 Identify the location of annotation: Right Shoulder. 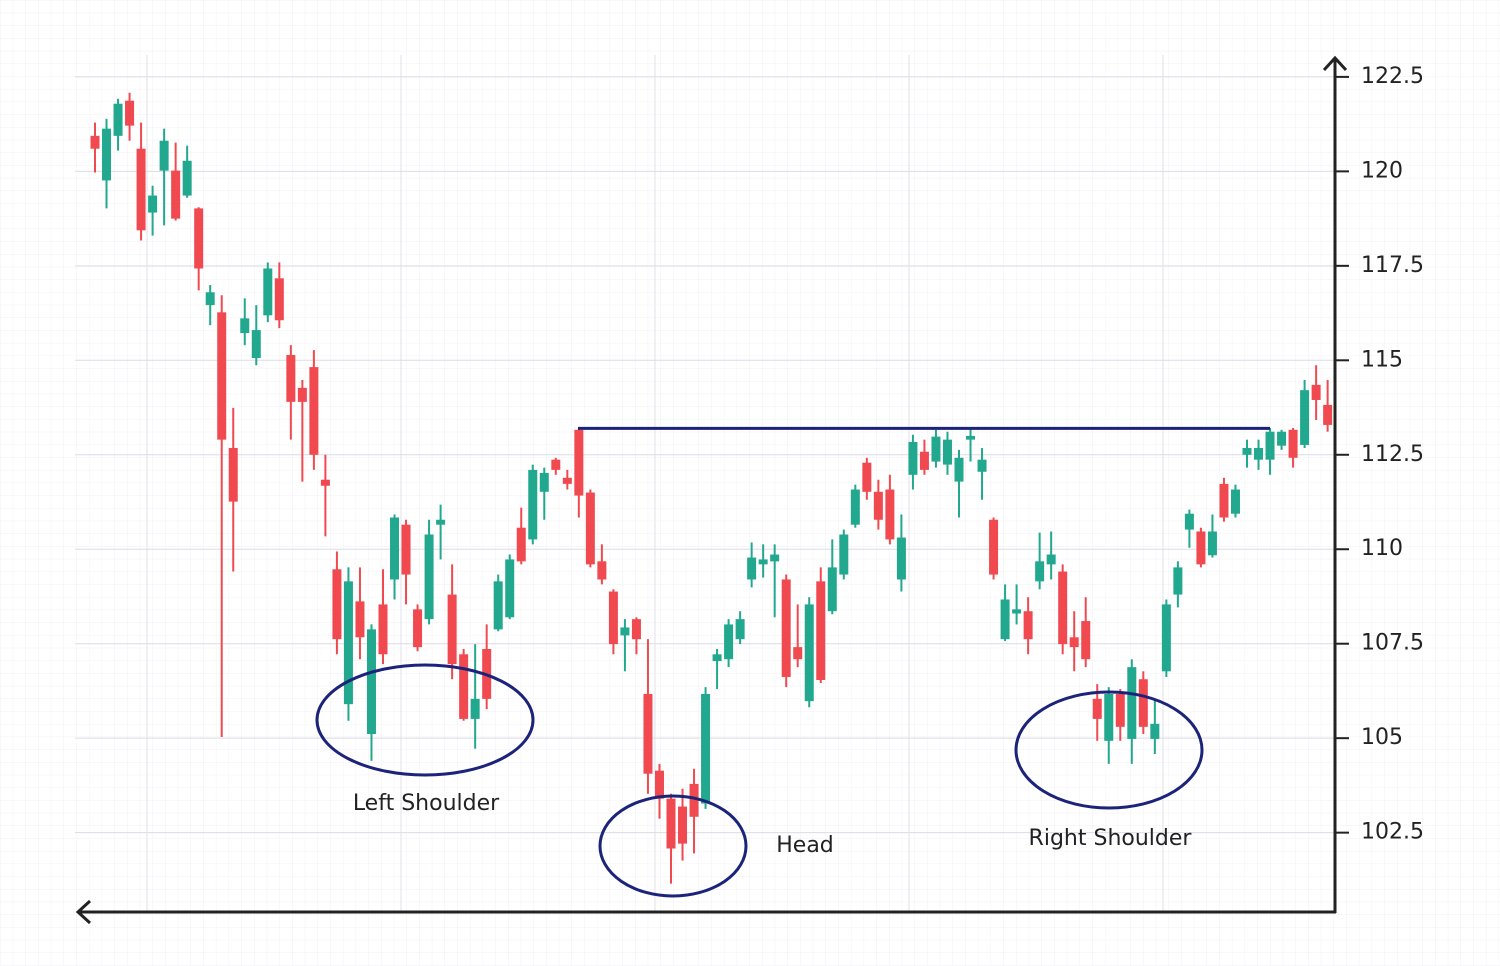
(1111, 838).